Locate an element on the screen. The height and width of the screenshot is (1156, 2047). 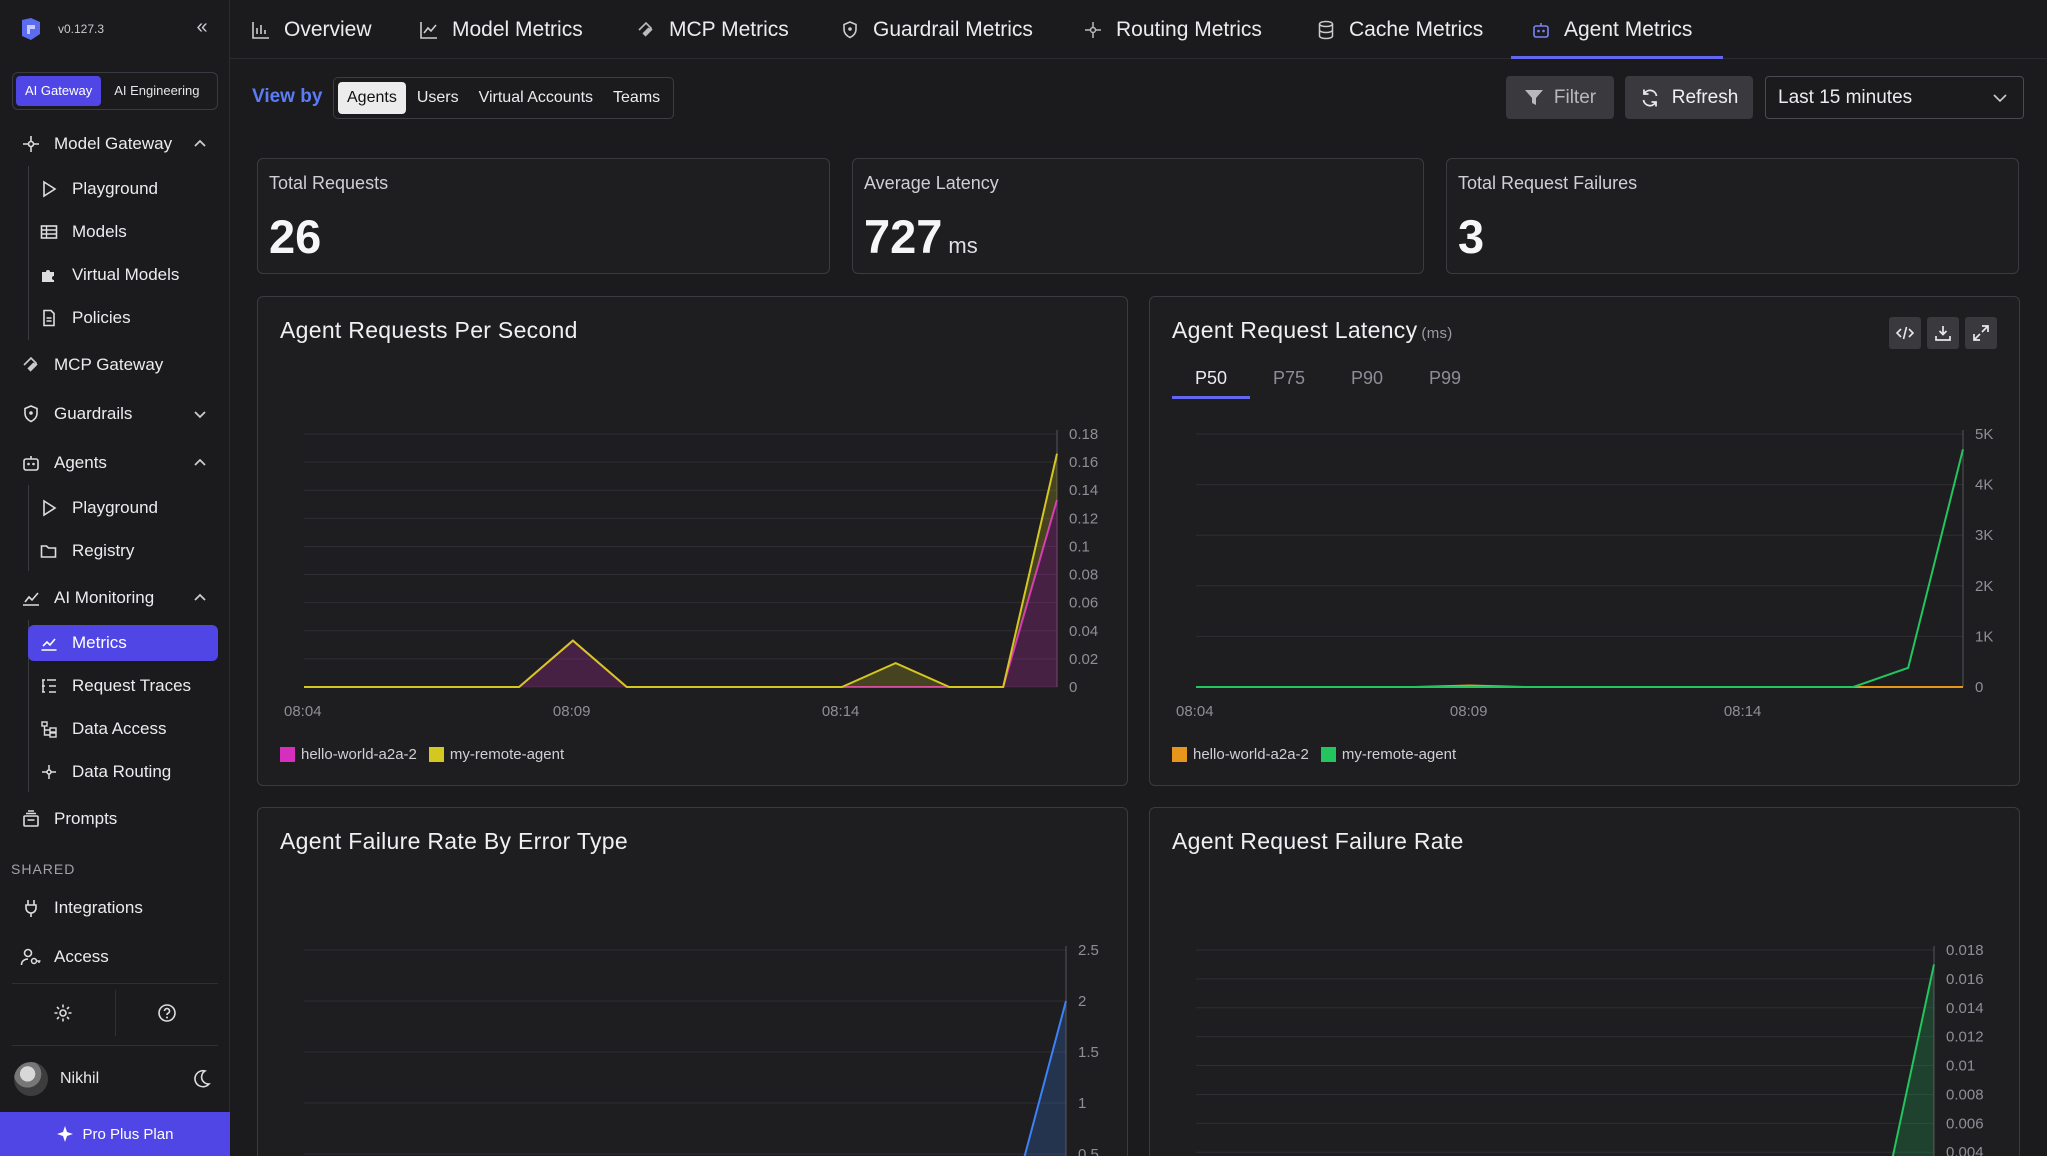
pro-plus-plan-button: Pro Plus Plan is located at coordinates (115, 1134).